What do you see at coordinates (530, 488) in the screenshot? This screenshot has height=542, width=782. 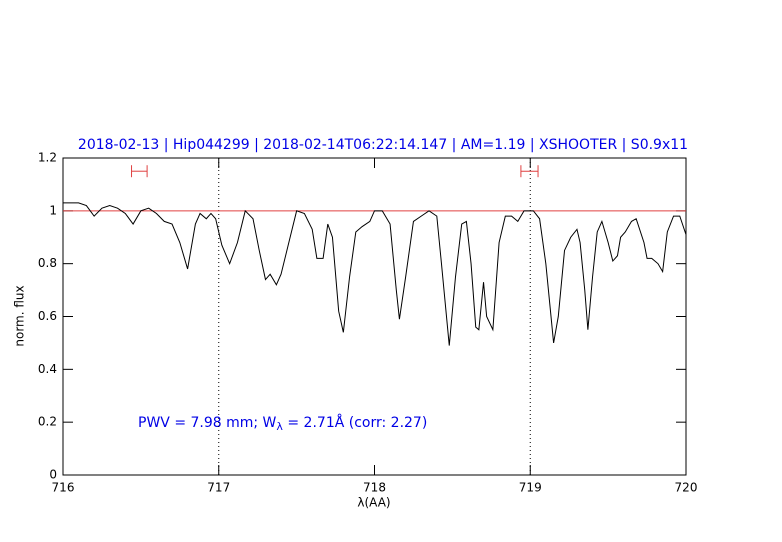 I see `x-tick-label: 719` at bounding box center [530, 488].